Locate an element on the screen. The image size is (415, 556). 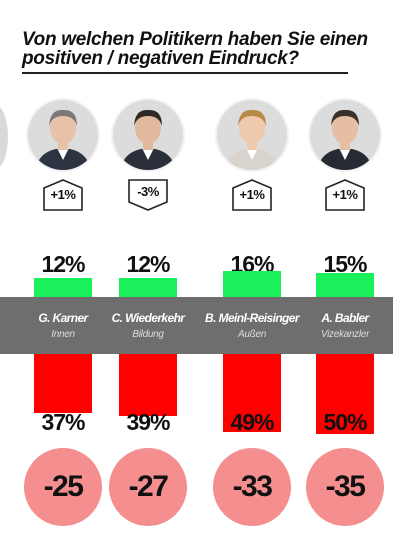
cropped-avatar is located at coordinates (4, 137).